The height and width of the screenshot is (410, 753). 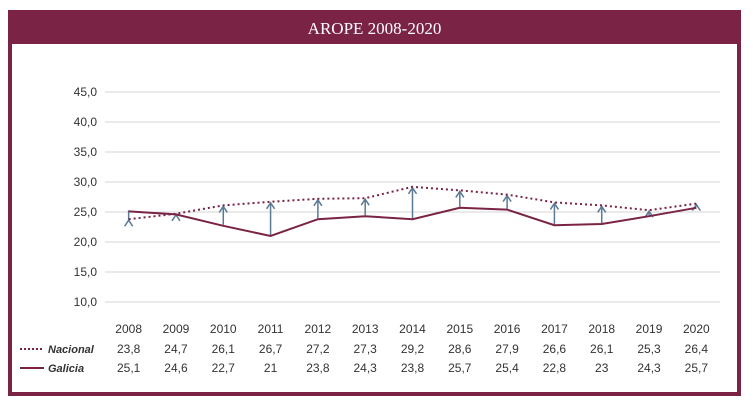 What do you see at coordinates (129, 349) in the screenshot?
I see `data-label-nacional: 23,8` at bounding box center [129, 349].